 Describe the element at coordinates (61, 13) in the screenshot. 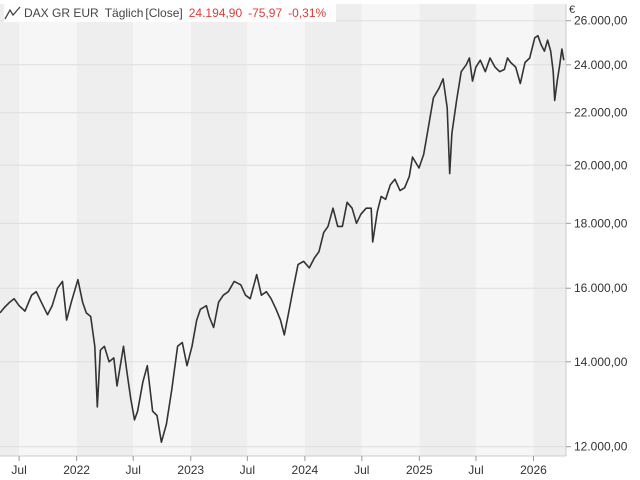

I see `symbol-label: DAX GR EUR` at that location.